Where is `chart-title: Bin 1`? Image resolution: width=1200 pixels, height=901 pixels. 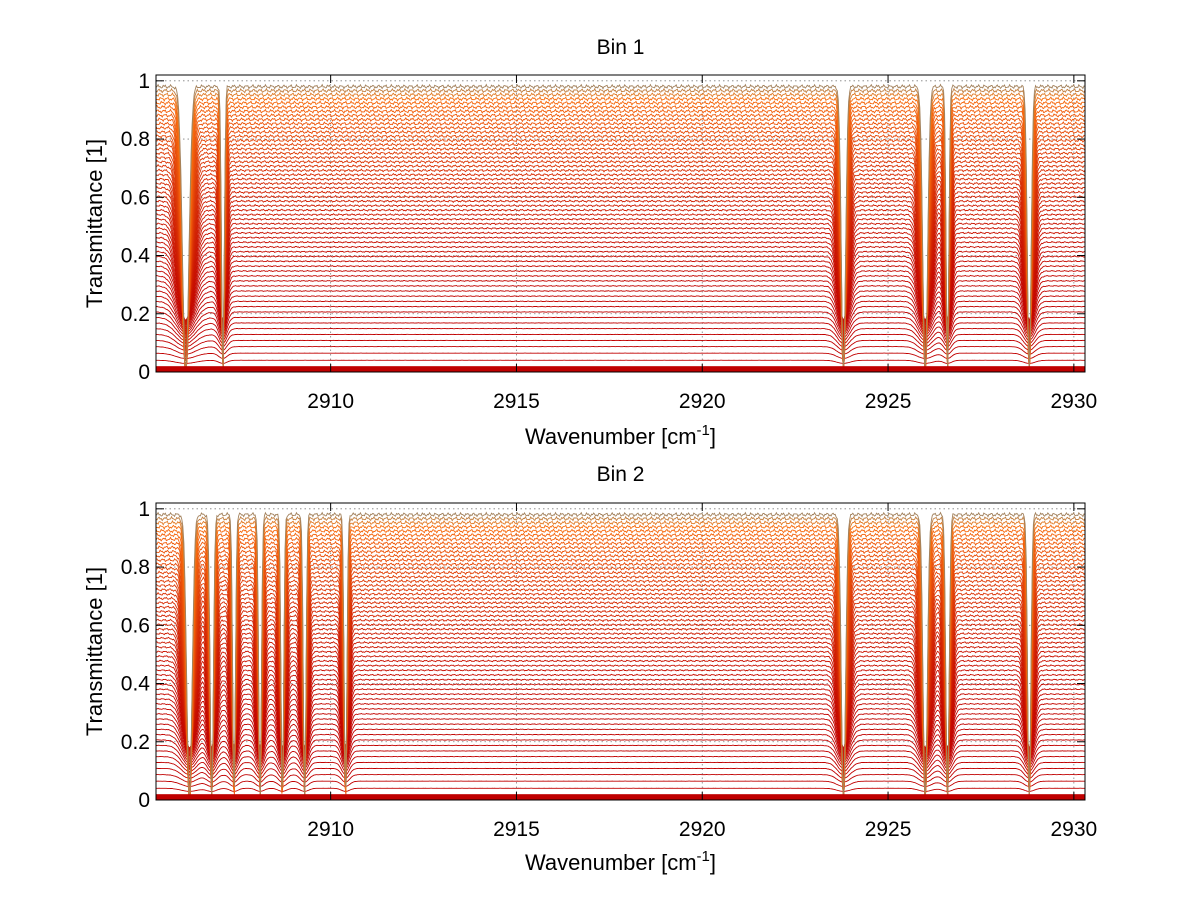
chart-title: Bin 1 is located at coordinates (621, 47).